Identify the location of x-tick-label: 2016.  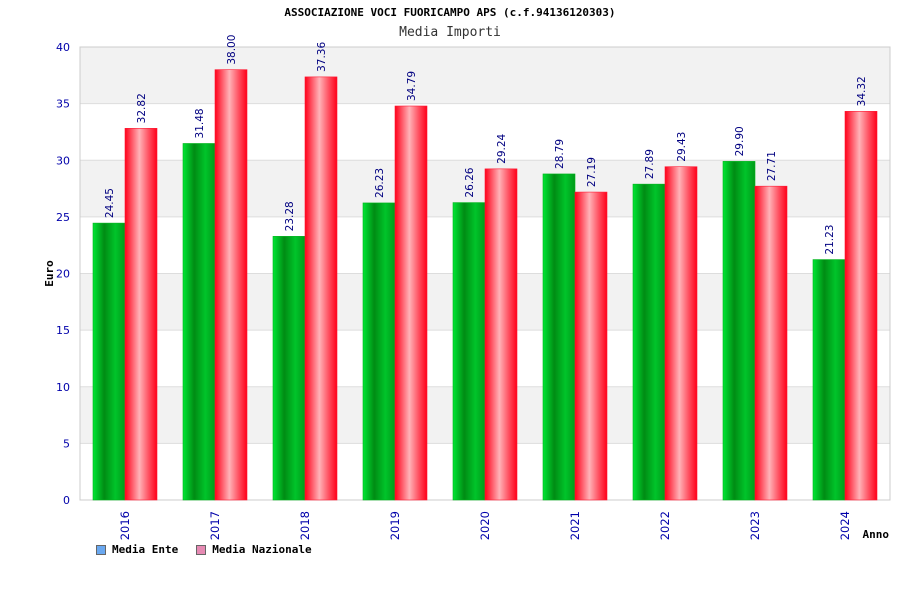
(125, 525).